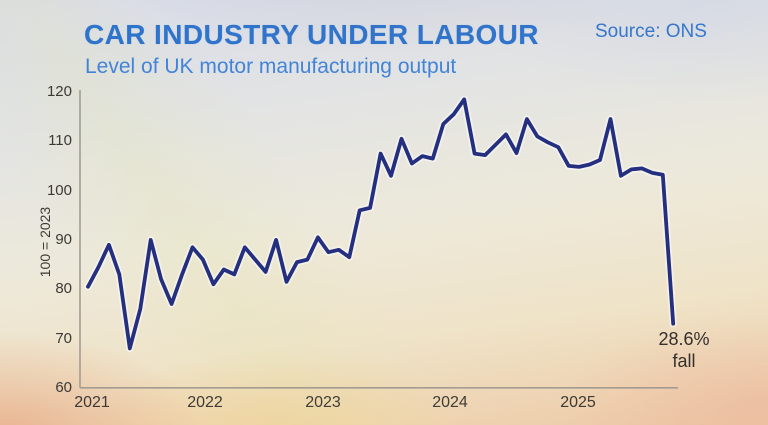  I want to click on y-tick-label: 70, so click(63, 338).